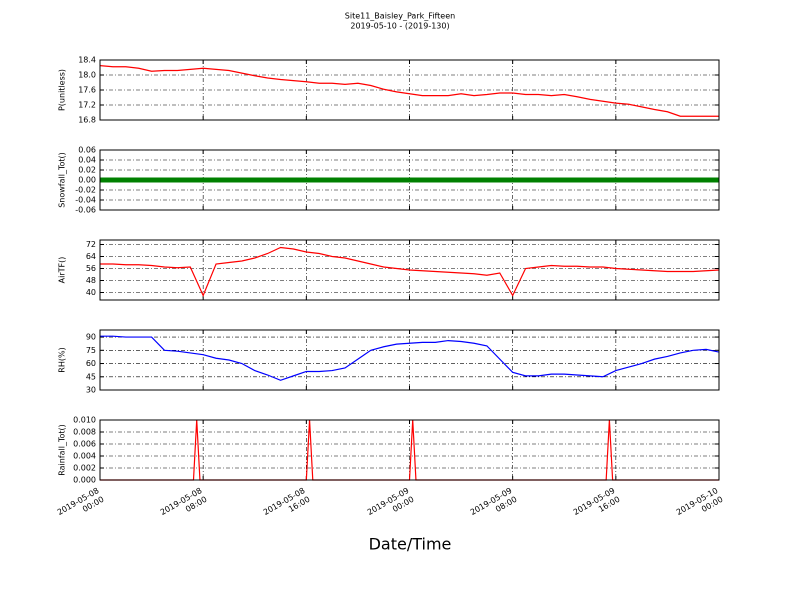  Describe the element at coordinates (85, 200) in the screenshot. I see `y-tick-label: -0.04` at that location.